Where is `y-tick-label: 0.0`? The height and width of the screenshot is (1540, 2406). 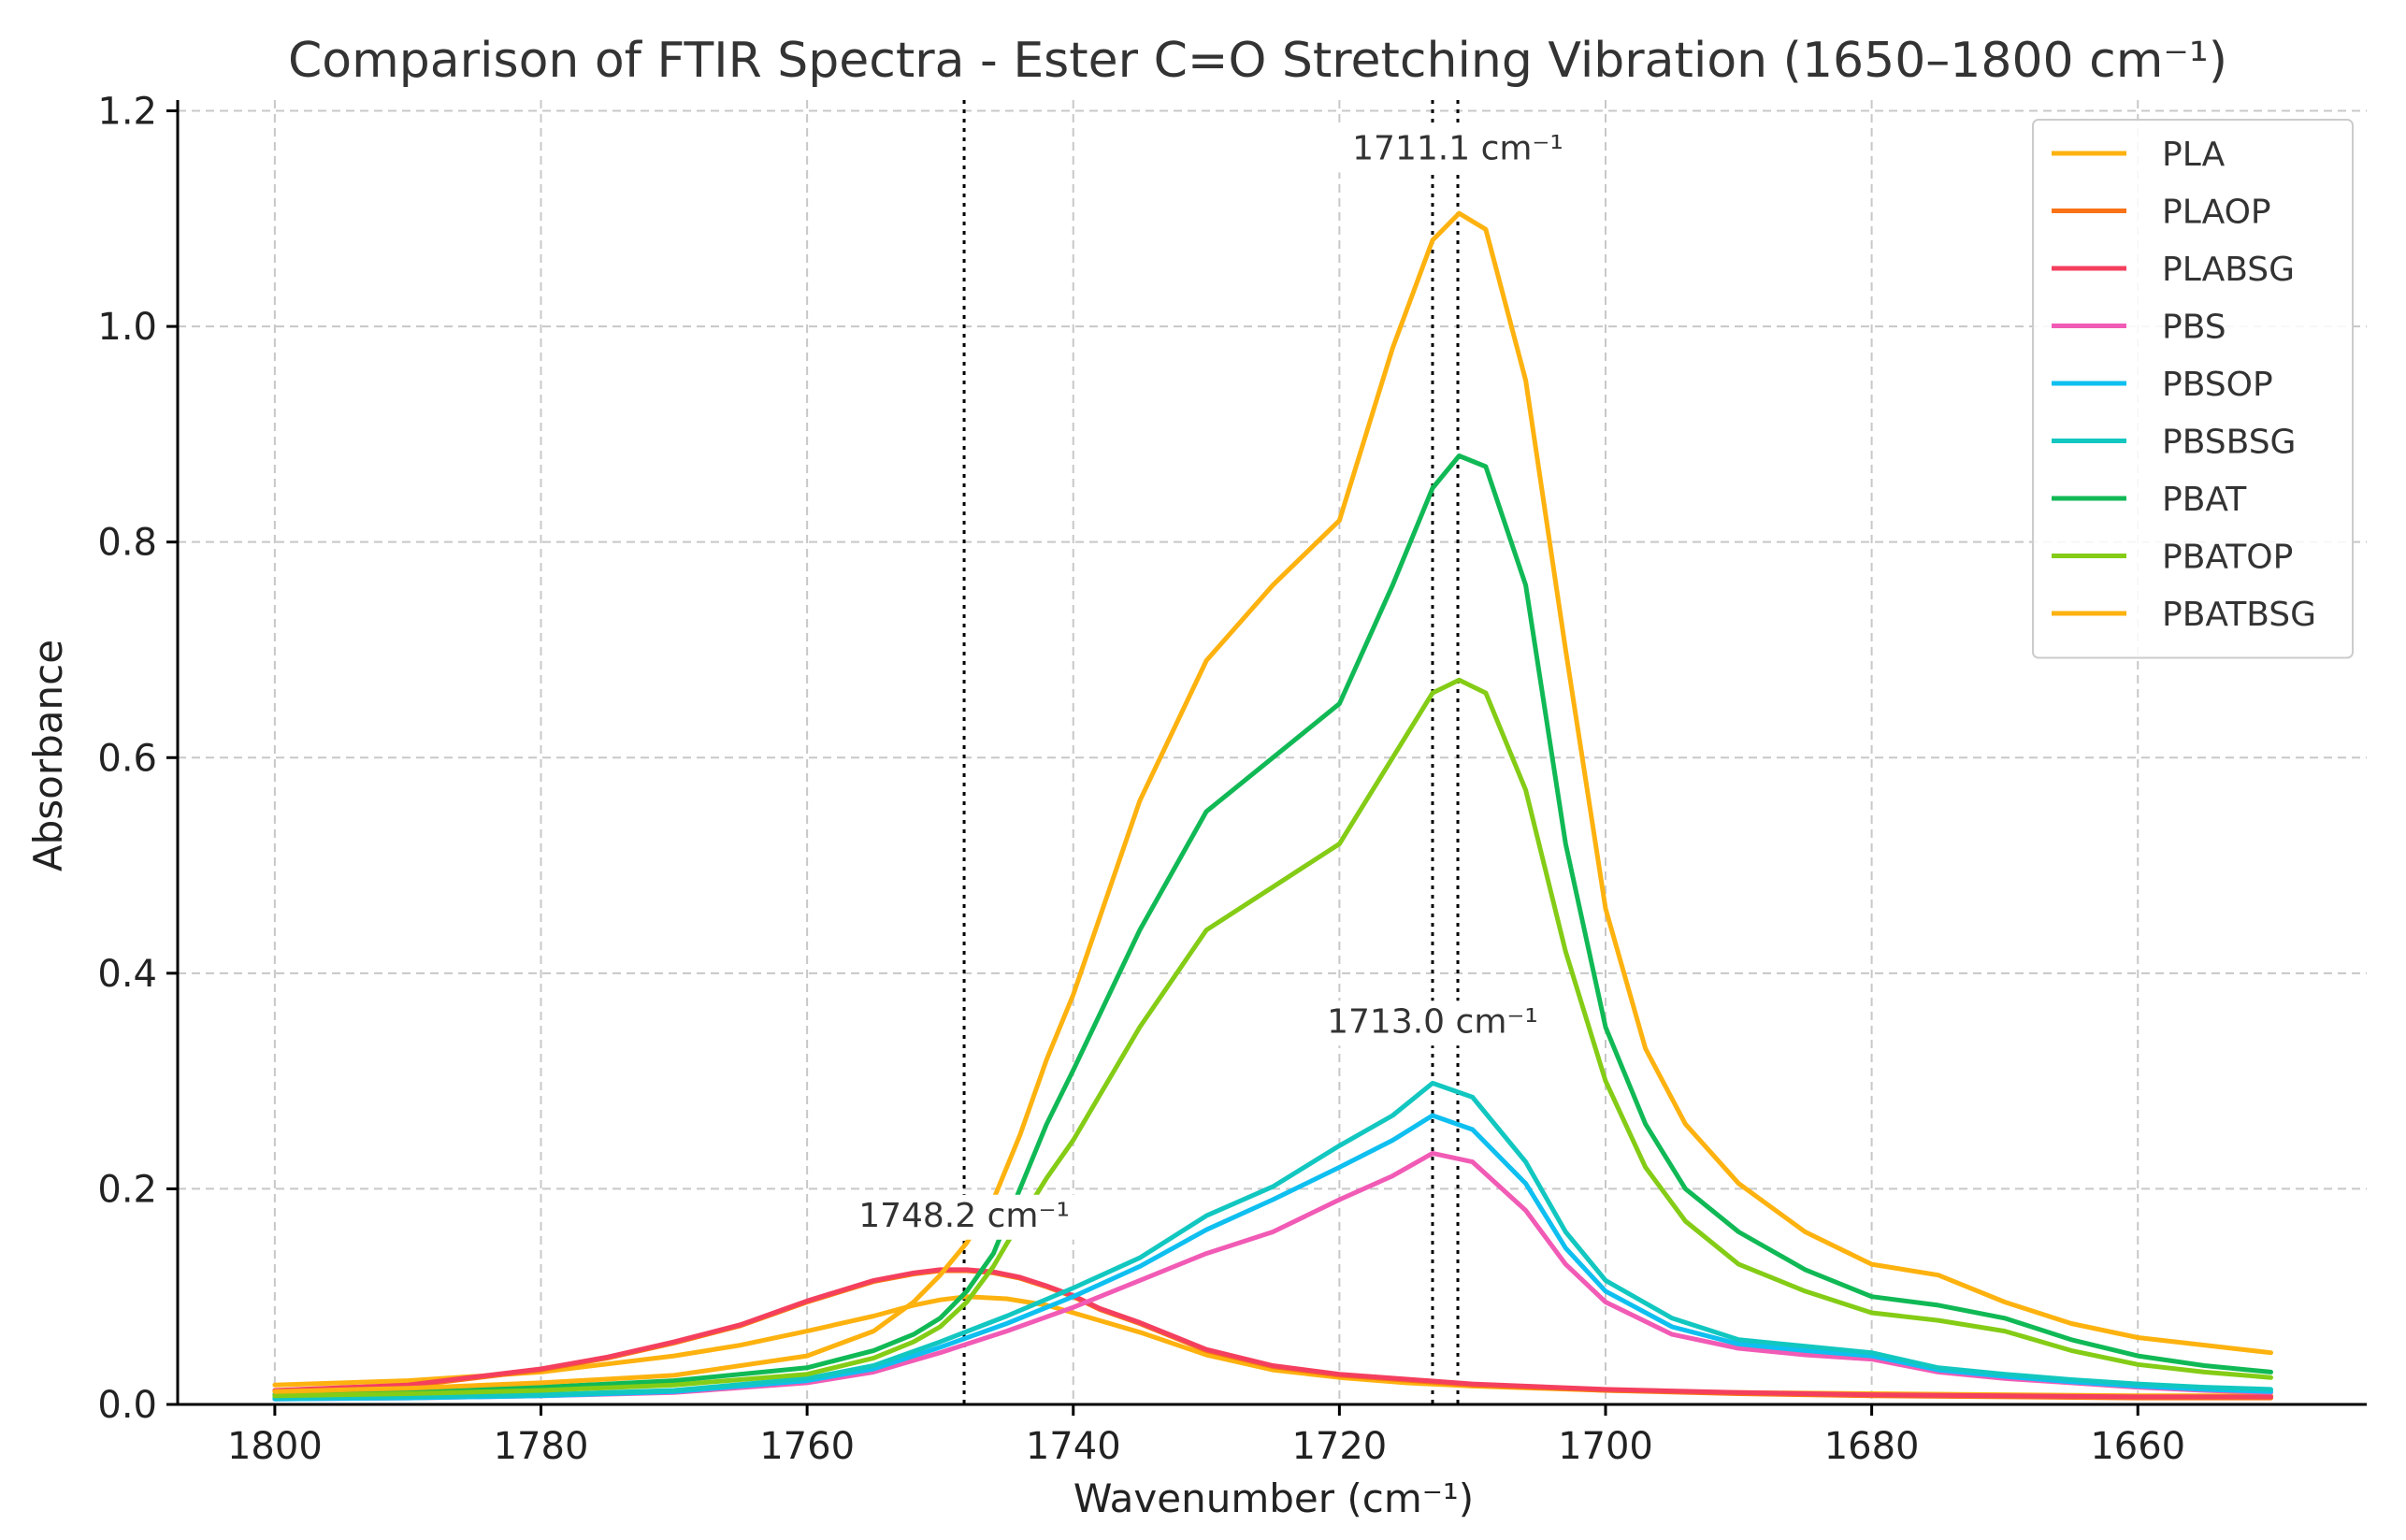 y-tick-label: 0.0 is located at coordinates (127, 1405).